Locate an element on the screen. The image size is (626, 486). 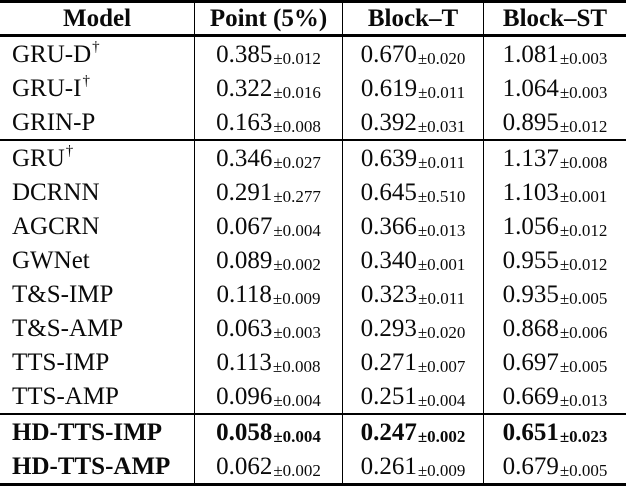
mean-value: 0.645 is located at coordinates (388, 192).